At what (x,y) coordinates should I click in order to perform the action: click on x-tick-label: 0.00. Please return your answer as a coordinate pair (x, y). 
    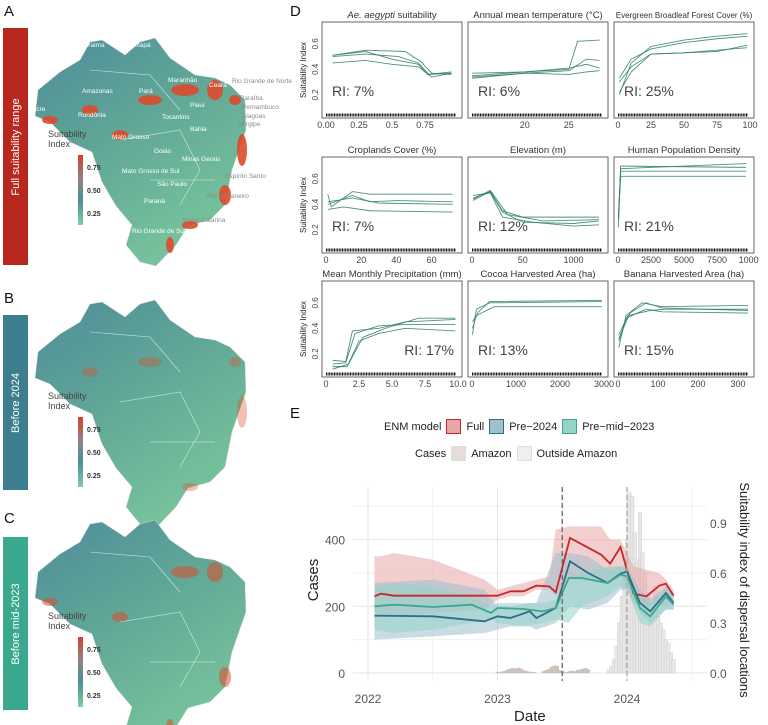
    Looking at the image, I should click on (326, 125).